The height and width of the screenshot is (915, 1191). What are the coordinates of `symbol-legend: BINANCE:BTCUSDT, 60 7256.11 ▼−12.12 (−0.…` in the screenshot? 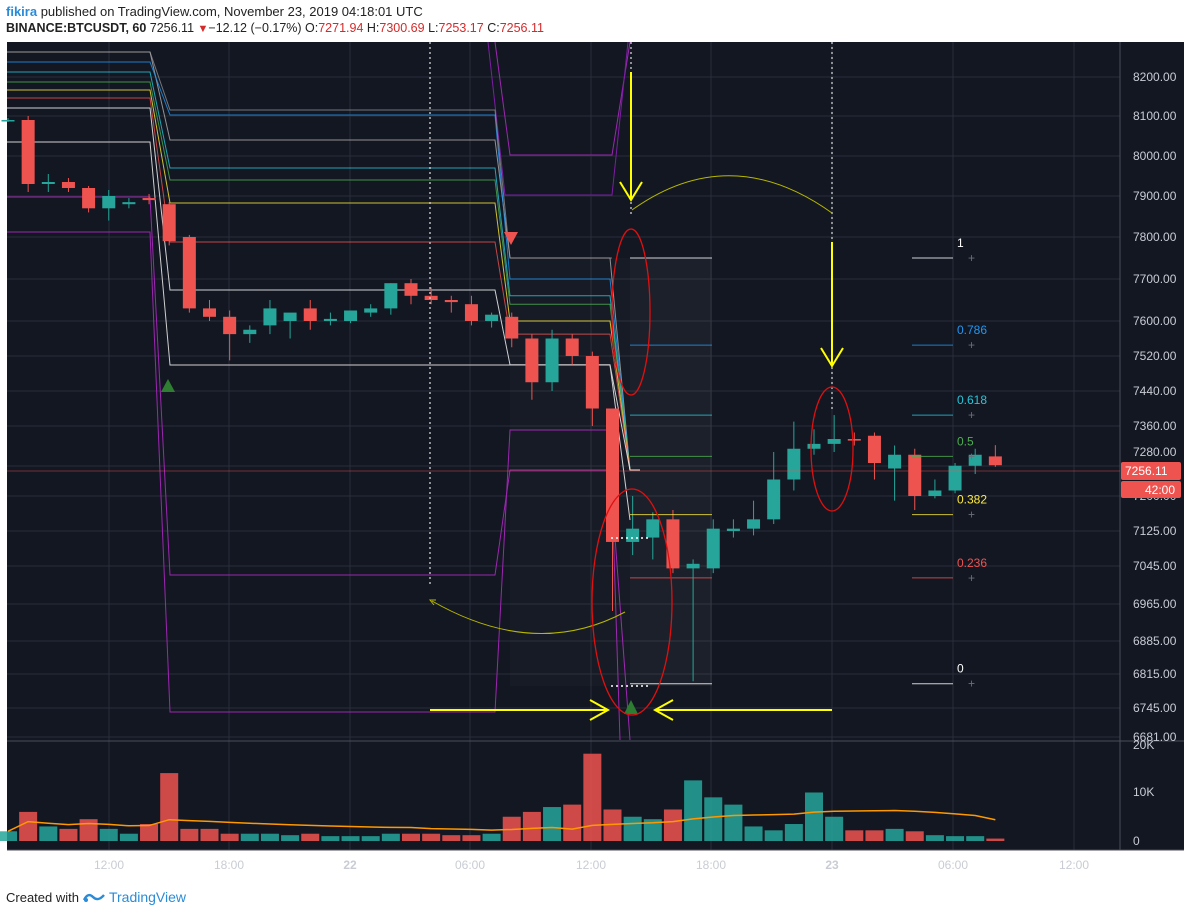 It's located at (275, 28).